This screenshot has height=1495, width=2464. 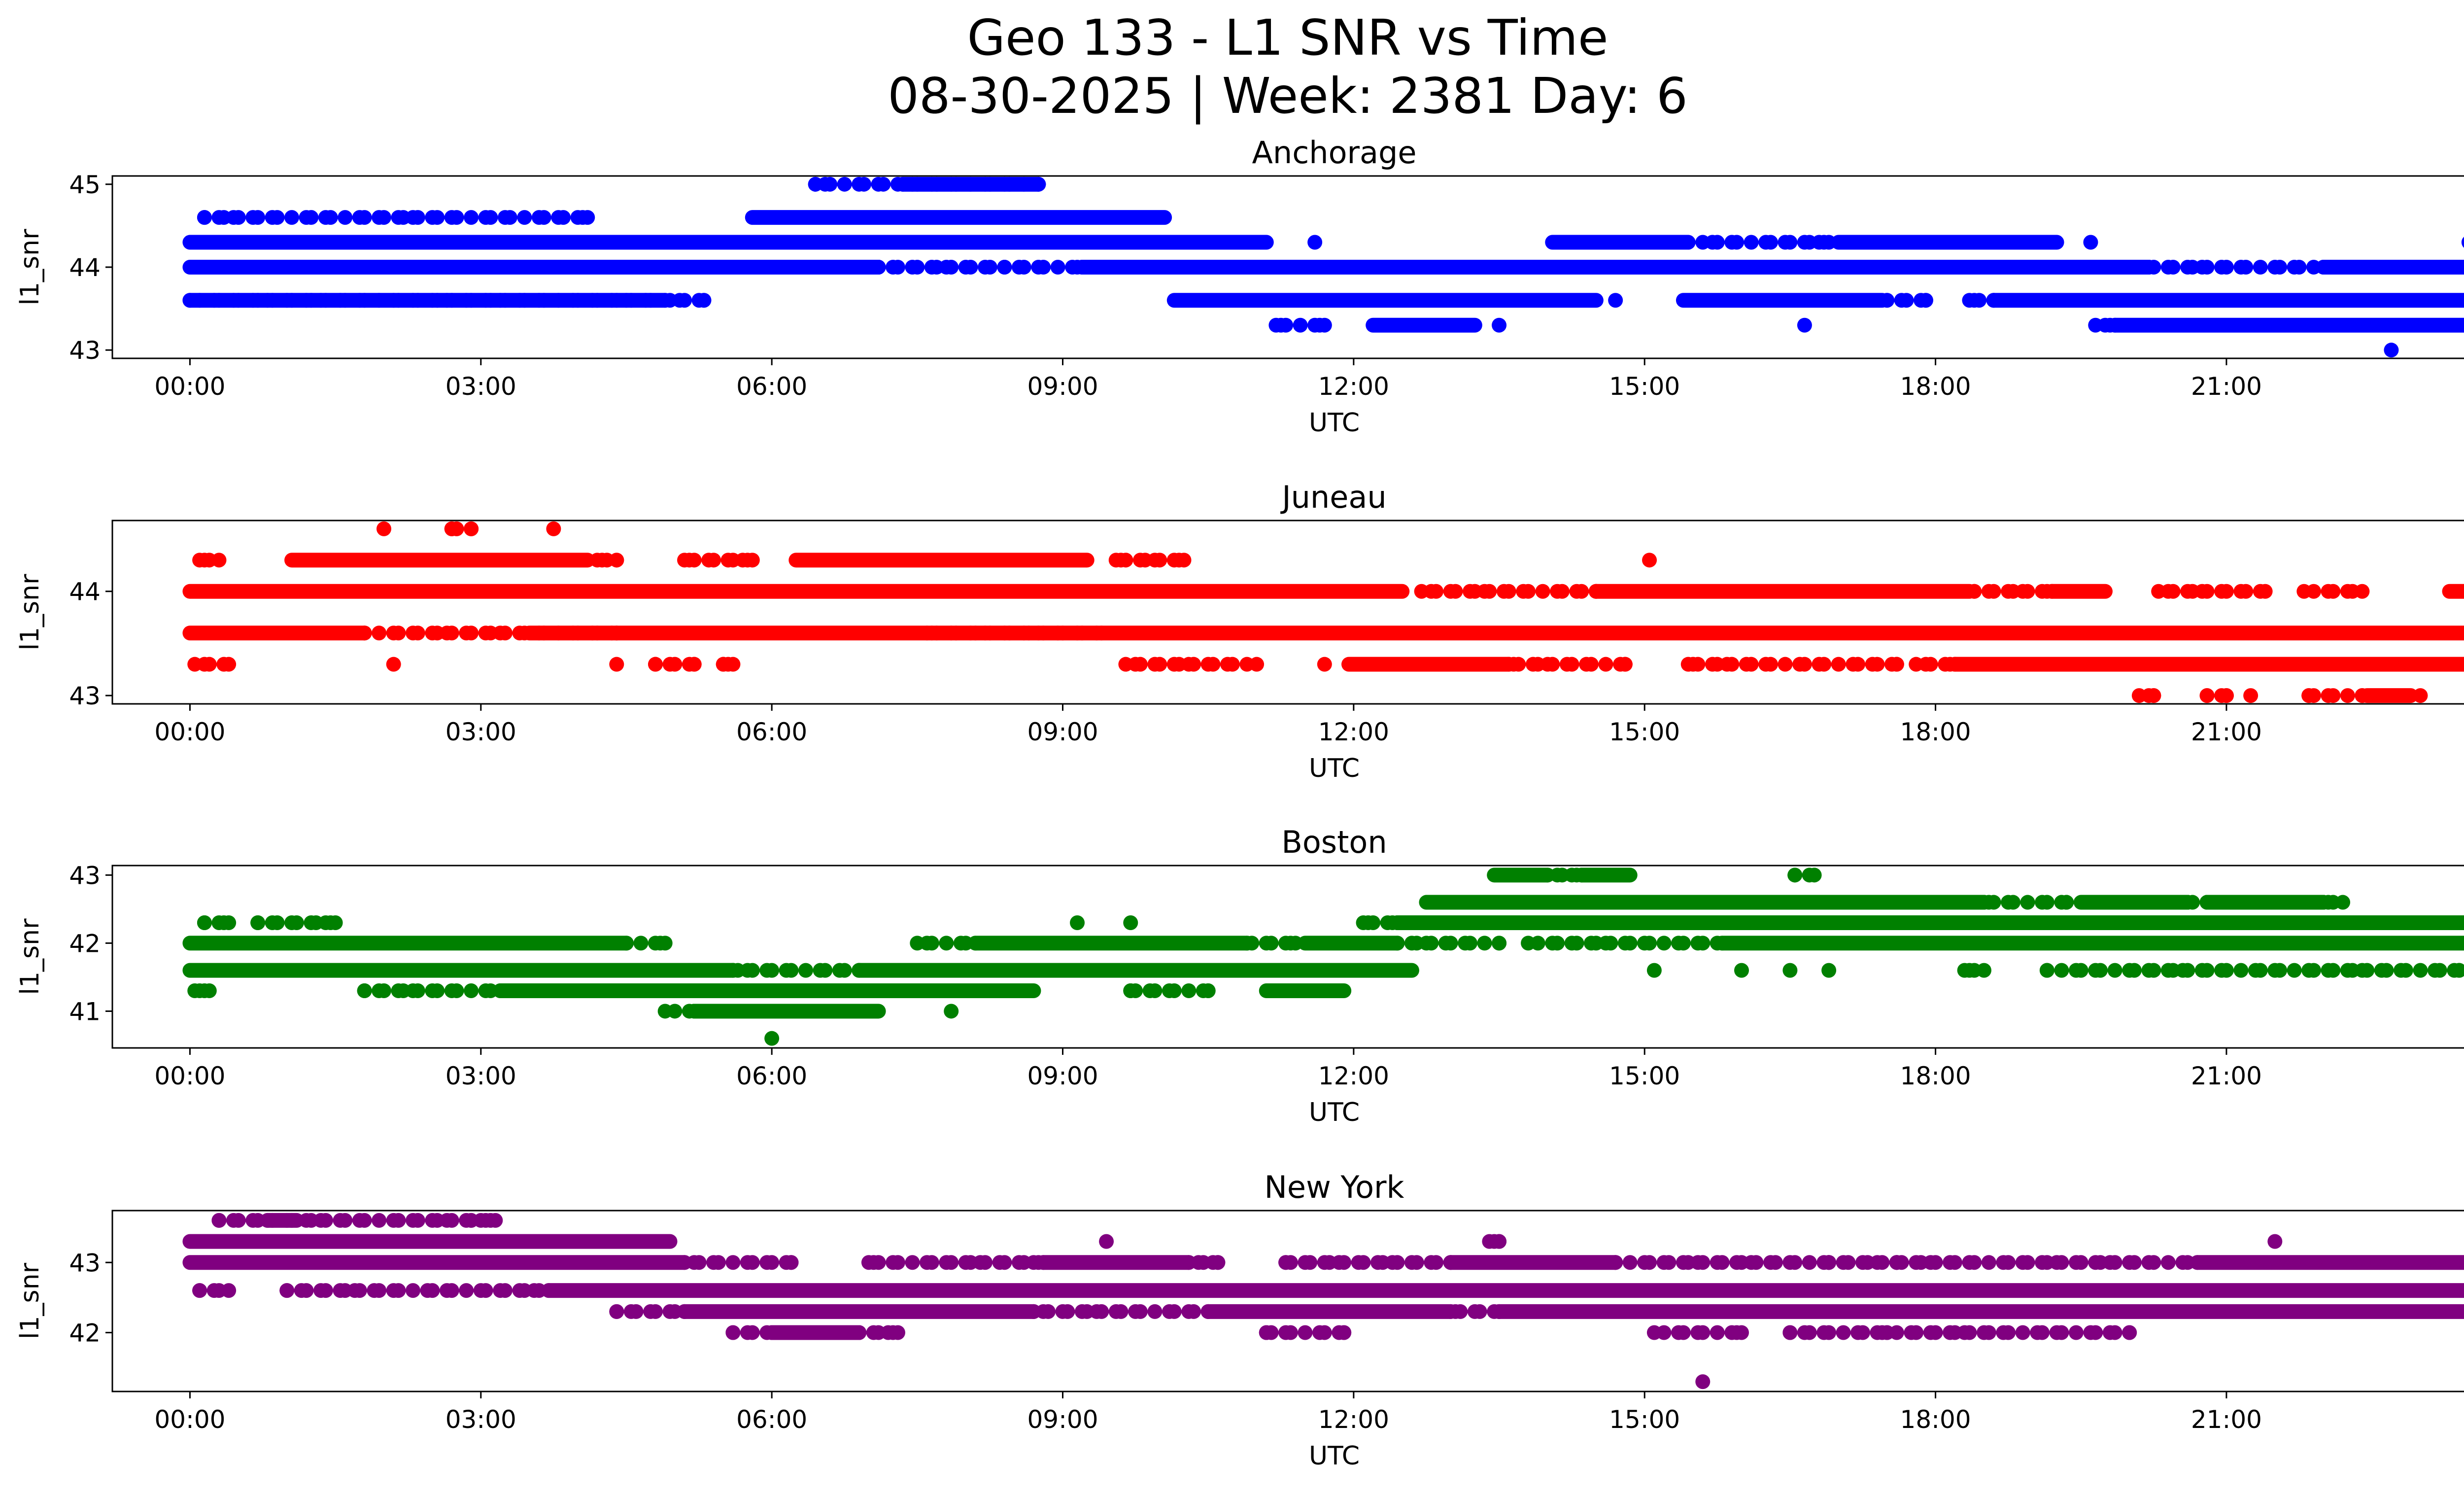 What do you see at coordinates (1334, 153) in the screenshot?
I see `subplot-title: Anchorage` at bounding box center [1334, 153].